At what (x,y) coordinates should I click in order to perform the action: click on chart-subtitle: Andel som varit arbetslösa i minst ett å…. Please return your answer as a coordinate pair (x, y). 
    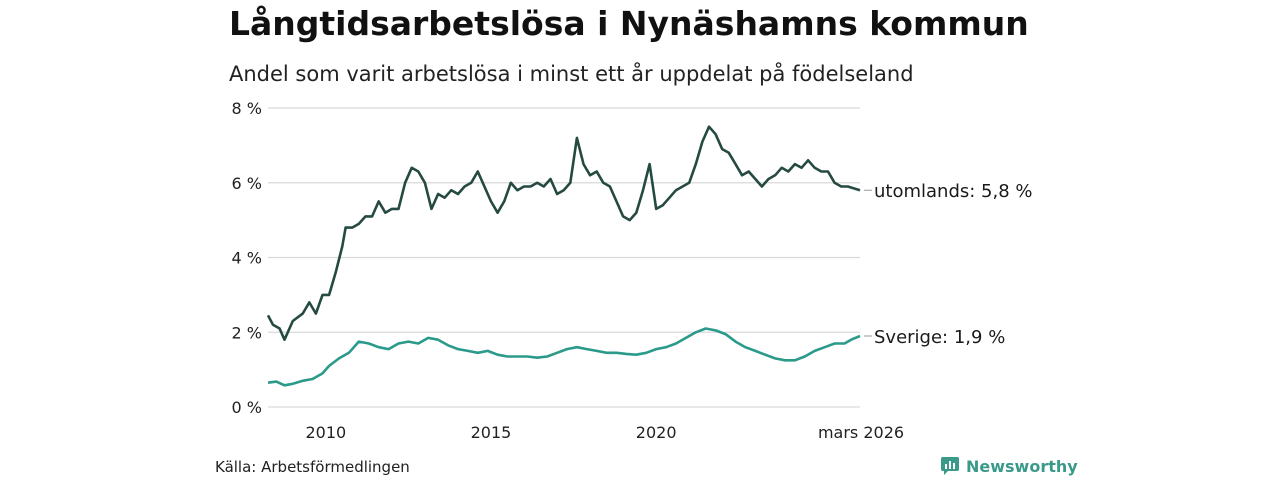
    Looking at the image, I should click on (571, 74).